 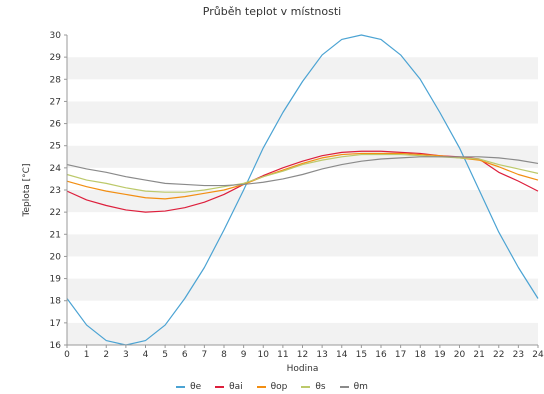 What do you see at coordinates (224, 355) in the screenshot?
I see `x-tick-label: 8` at bounding box center [224, 355].